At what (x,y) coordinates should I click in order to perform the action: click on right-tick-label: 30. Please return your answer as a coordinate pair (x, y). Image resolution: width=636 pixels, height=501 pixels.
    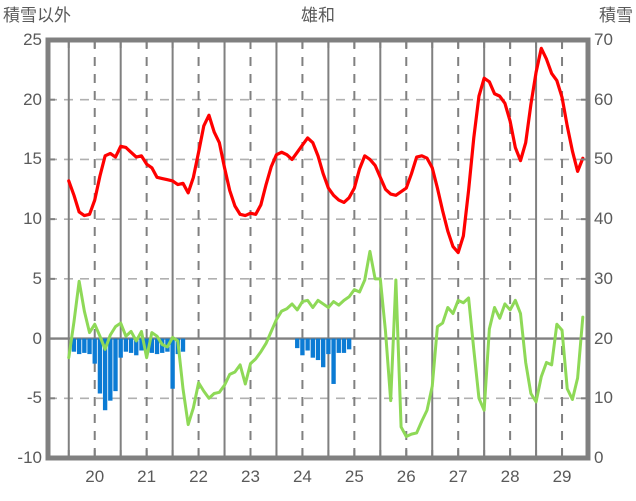
    Looking at the image, I should click on (603, 278).